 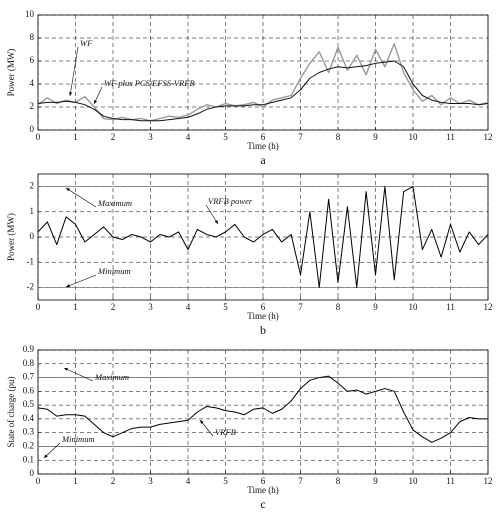 I want to click on y-tick-label: -1, so click(x=31, y=261).